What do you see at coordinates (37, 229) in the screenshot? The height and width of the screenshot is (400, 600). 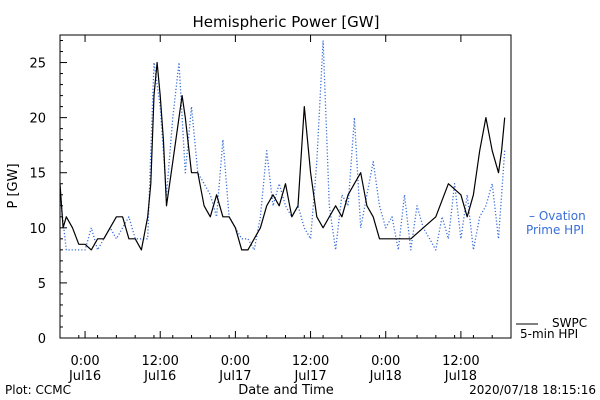 I see `y-tick-label: 10` at bounding box center [37, 229].